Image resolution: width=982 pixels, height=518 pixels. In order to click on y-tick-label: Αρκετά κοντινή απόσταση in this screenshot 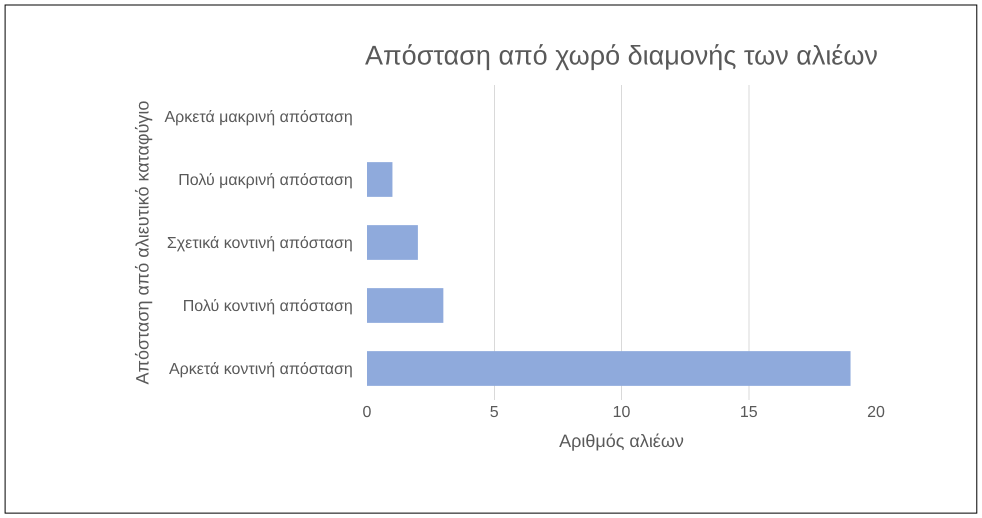, I will do `click(261, 369)`.